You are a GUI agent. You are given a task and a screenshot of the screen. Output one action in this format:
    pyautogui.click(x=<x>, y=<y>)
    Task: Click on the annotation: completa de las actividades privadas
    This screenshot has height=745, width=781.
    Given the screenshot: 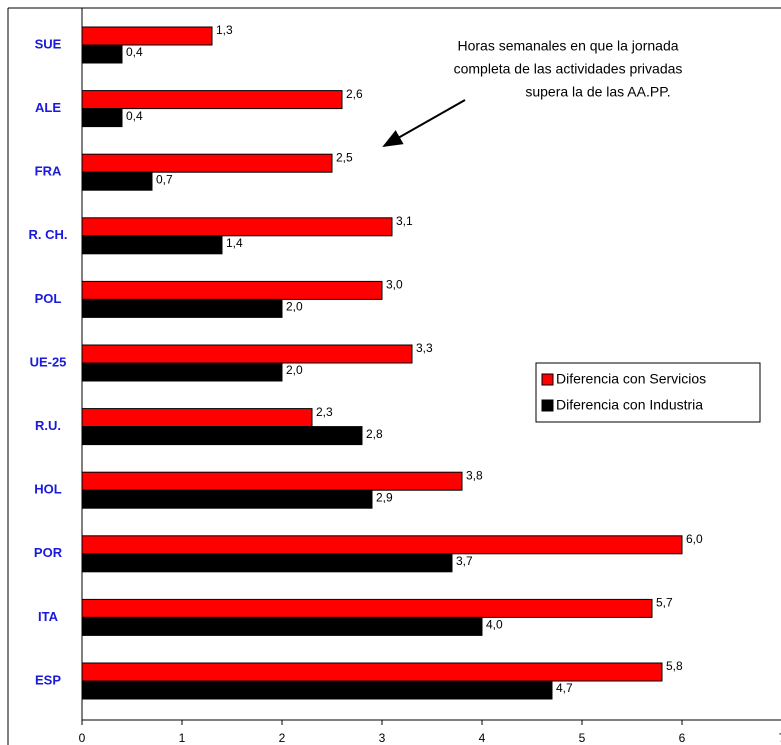 What is the action you would take?
    pyautogui.click(x=568, y=69)
    